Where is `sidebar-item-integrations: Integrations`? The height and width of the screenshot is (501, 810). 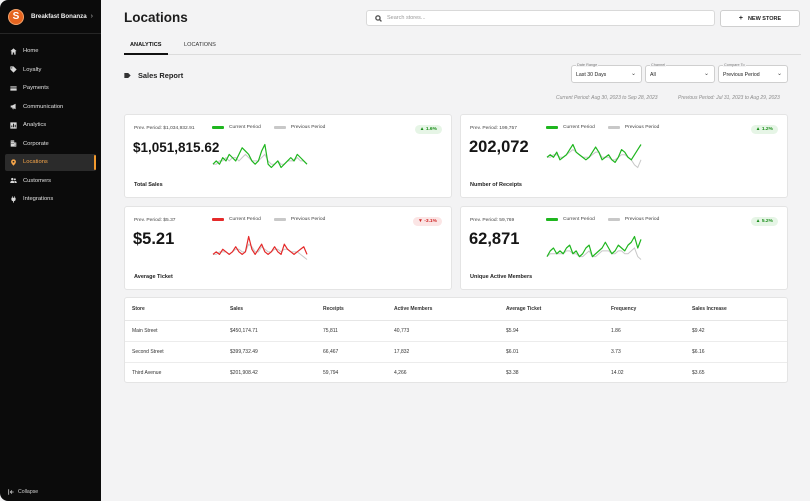 sidebar-item-integrations: Integrations is located at coordinates (50, 199).